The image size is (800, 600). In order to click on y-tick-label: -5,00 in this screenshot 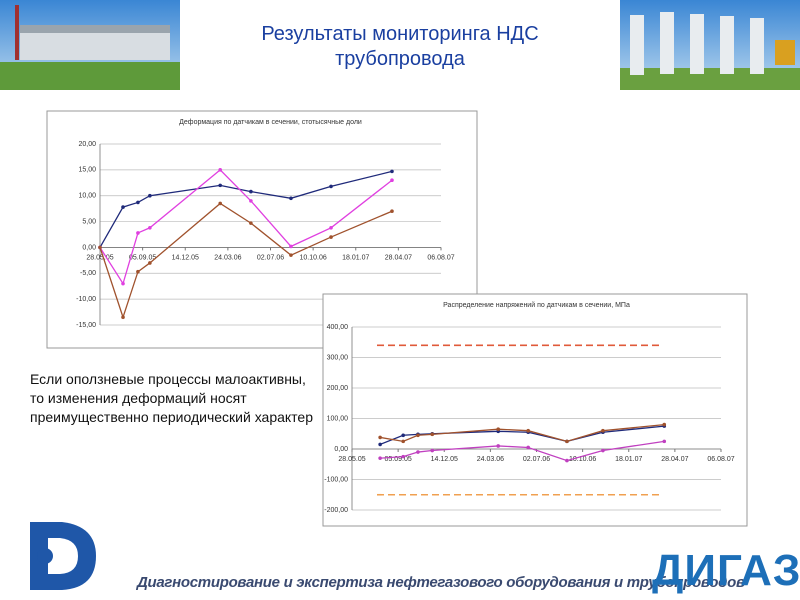, I will do `click(88, 273)`.